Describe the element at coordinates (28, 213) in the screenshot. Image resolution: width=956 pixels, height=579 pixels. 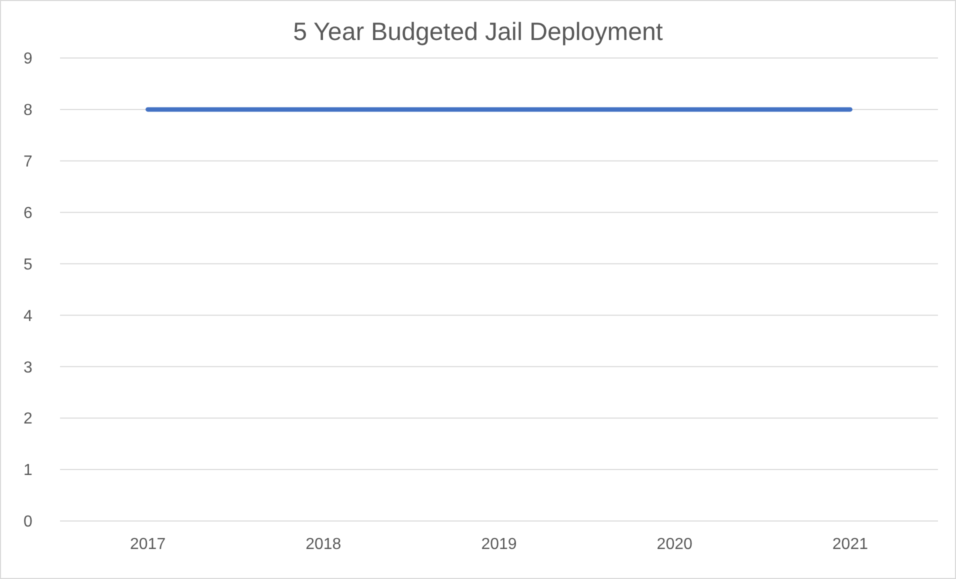
I see `y-tick-label: 6` at that location.